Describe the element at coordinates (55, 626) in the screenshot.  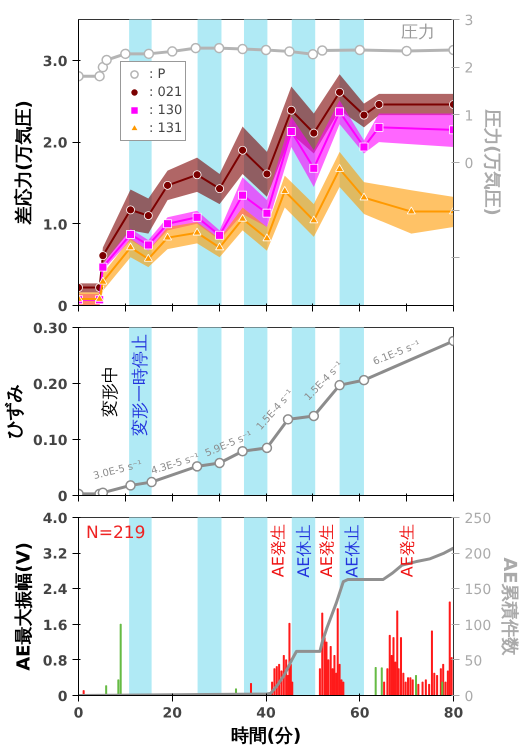
I see `y-tick-label: 1.6` at that location.